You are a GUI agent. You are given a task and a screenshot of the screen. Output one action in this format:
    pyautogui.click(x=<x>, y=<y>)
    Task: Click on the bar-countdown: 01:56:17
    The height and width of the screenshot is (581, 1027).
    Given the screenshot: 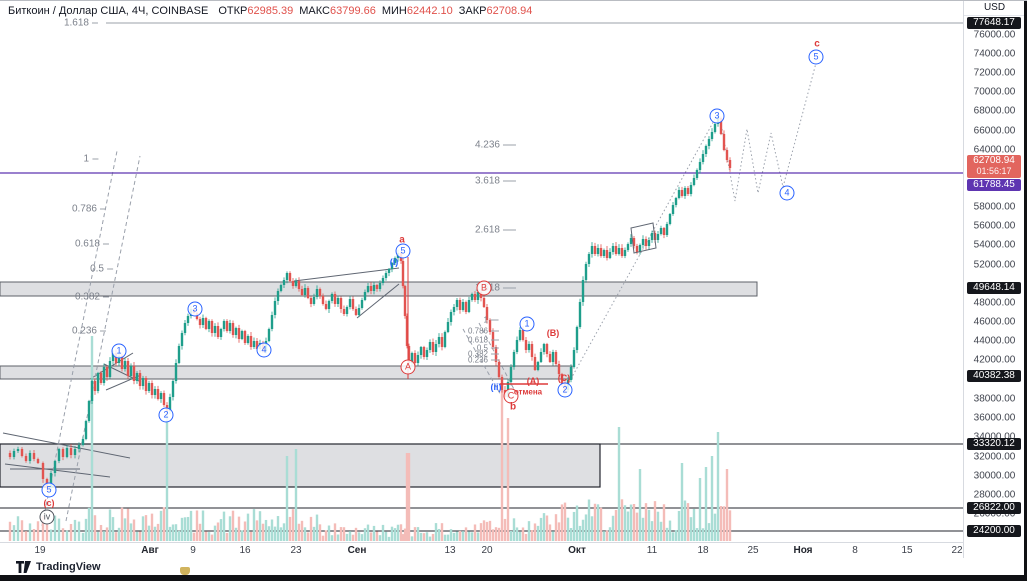 What is the action you would take?
    pyautogui.click(x=994, y=171)
    